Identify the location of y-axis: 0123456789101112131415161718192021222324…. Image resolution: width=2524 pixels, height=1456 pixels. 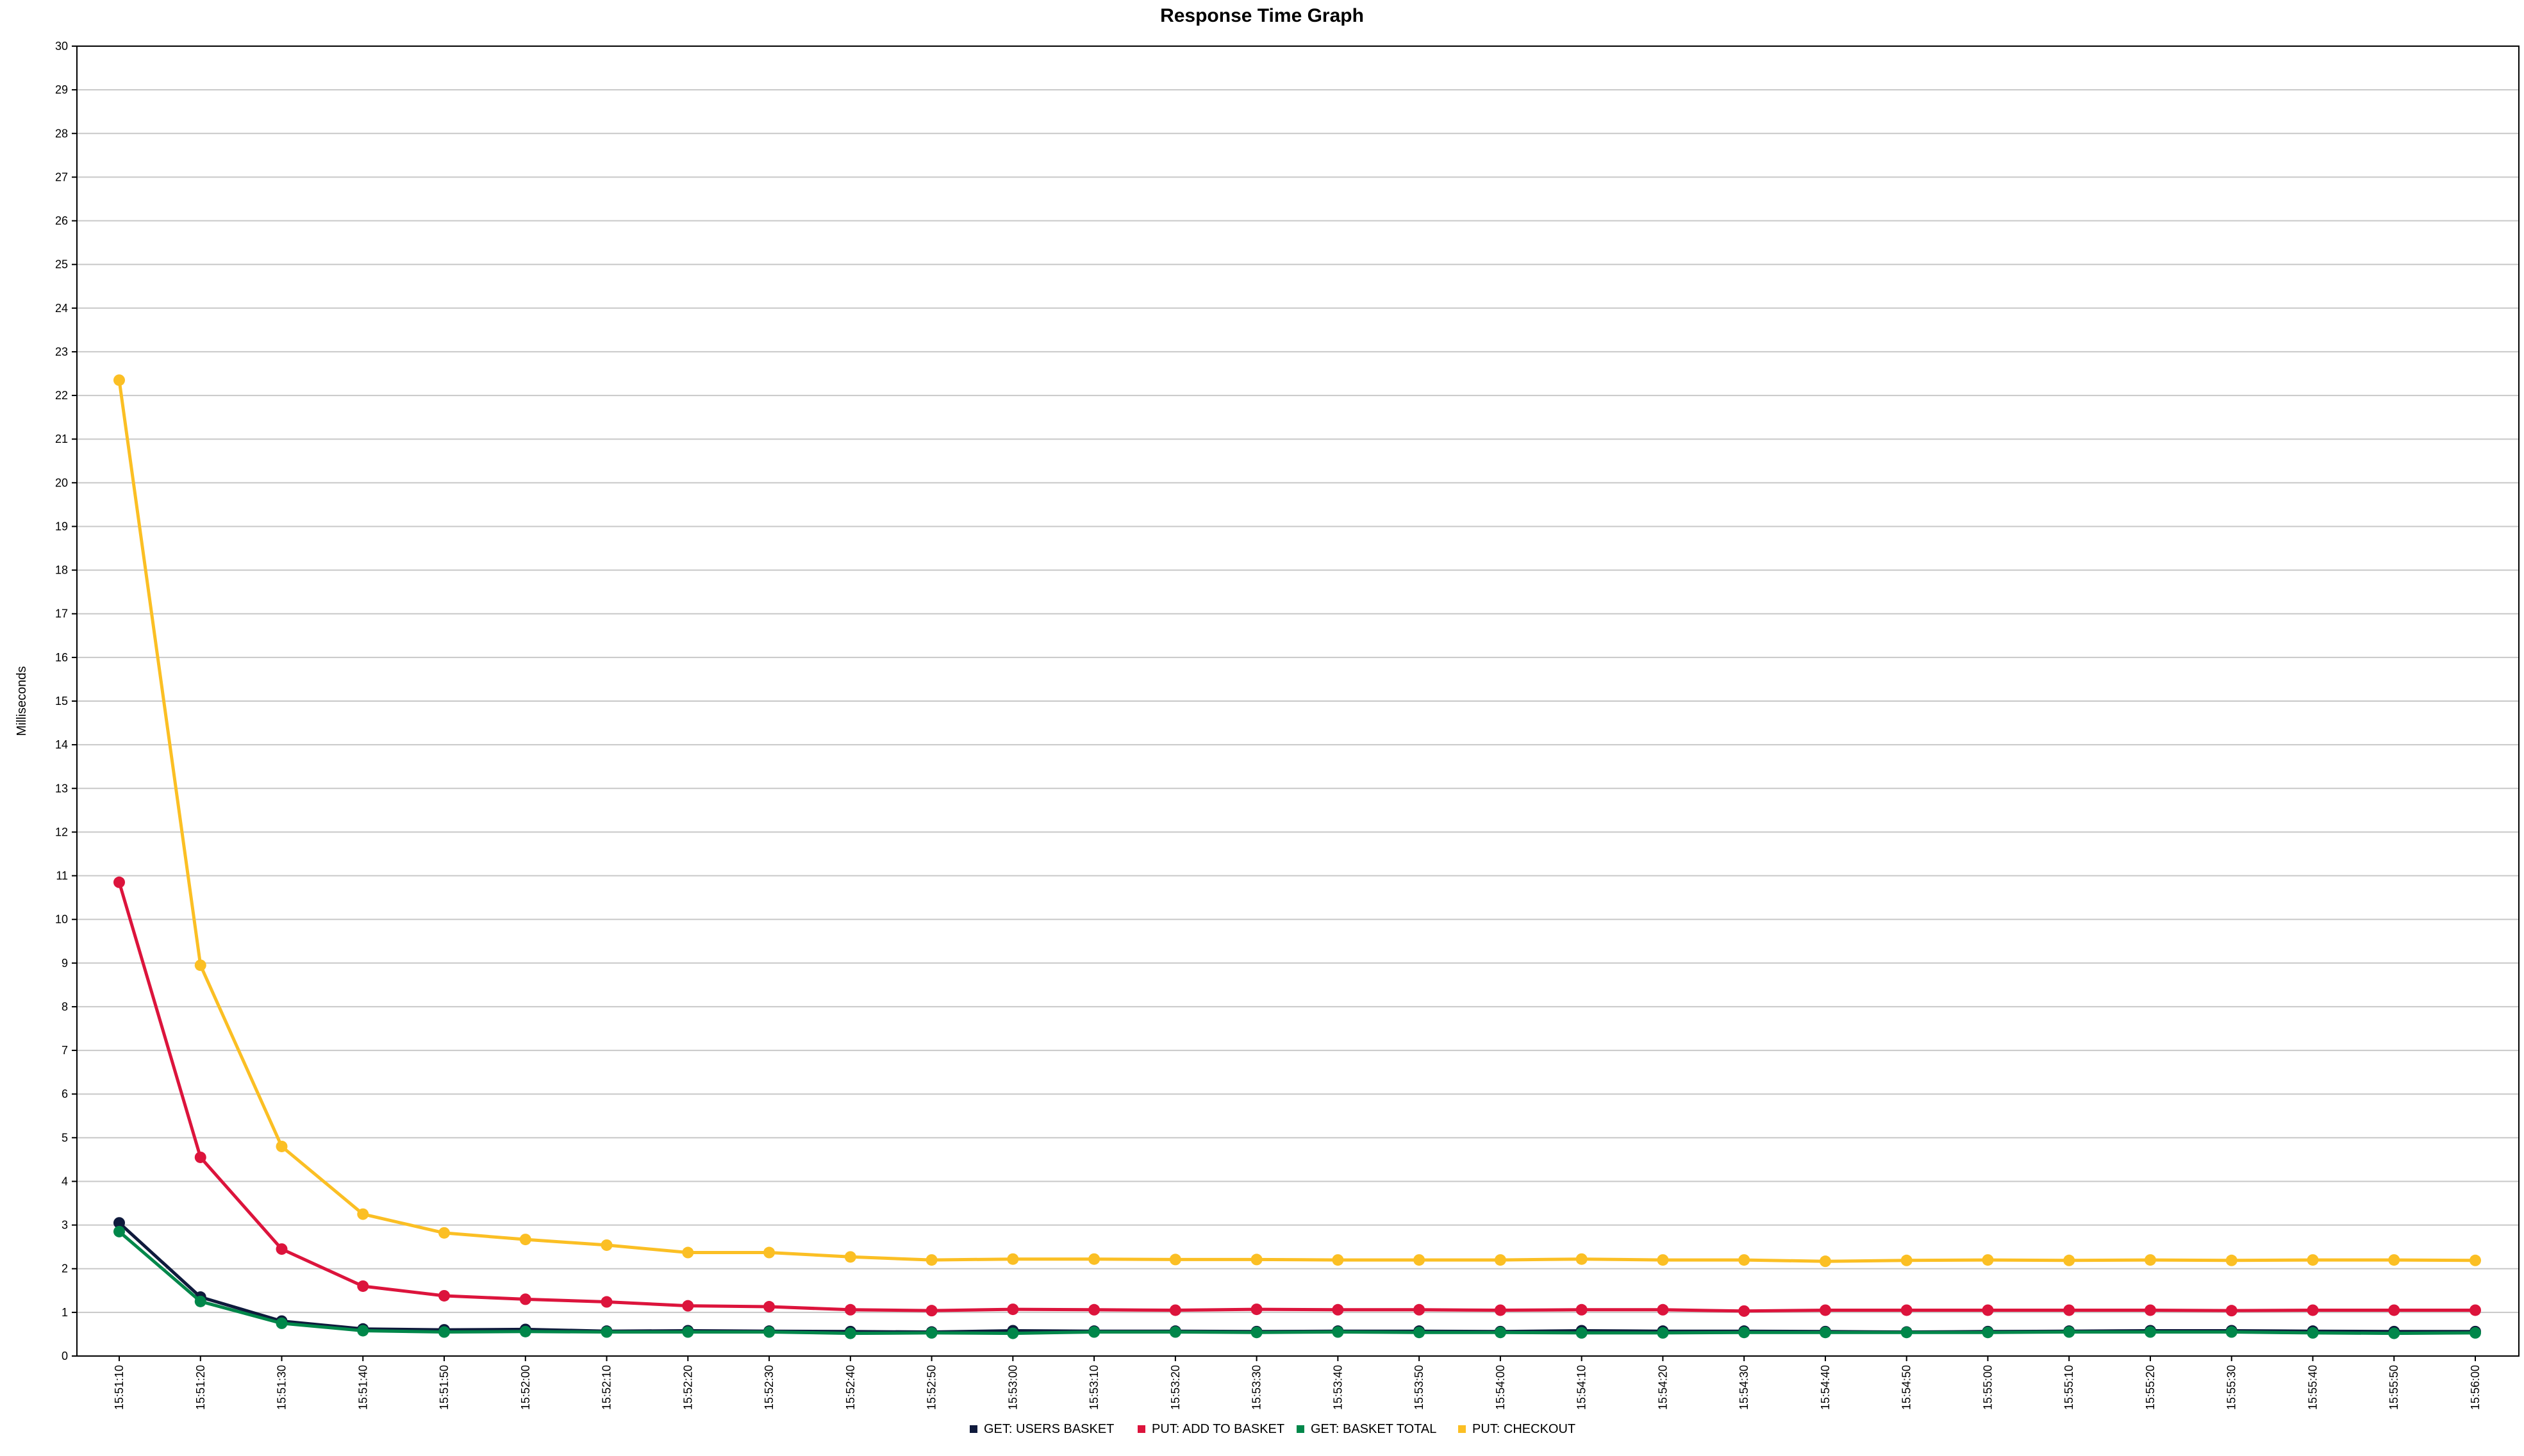
(66, 701).